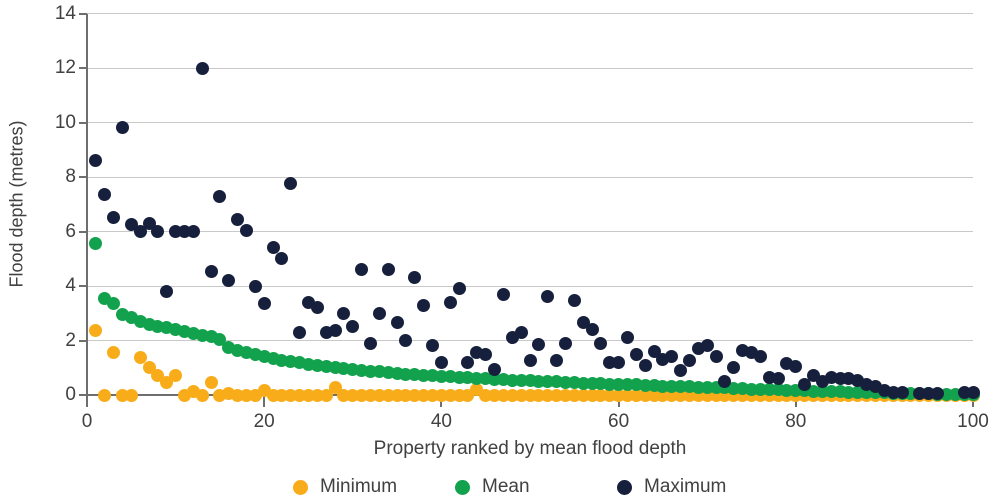 The height and width of the screenshot is (500, 1000). What do you see at coordinates (70, 394) in the screenshot?
I see `y-tick-label-0: 0` at bounding box center [70, 394].